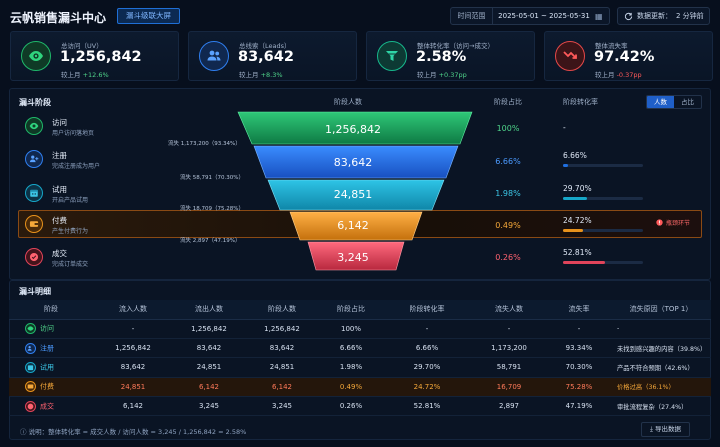 This screenshot has height=447, width=720. What do you see at coordinates (665, 429) in the screenshot?
I see `export-button: ⤓ 导出数据` at bounding box center [665, 429].